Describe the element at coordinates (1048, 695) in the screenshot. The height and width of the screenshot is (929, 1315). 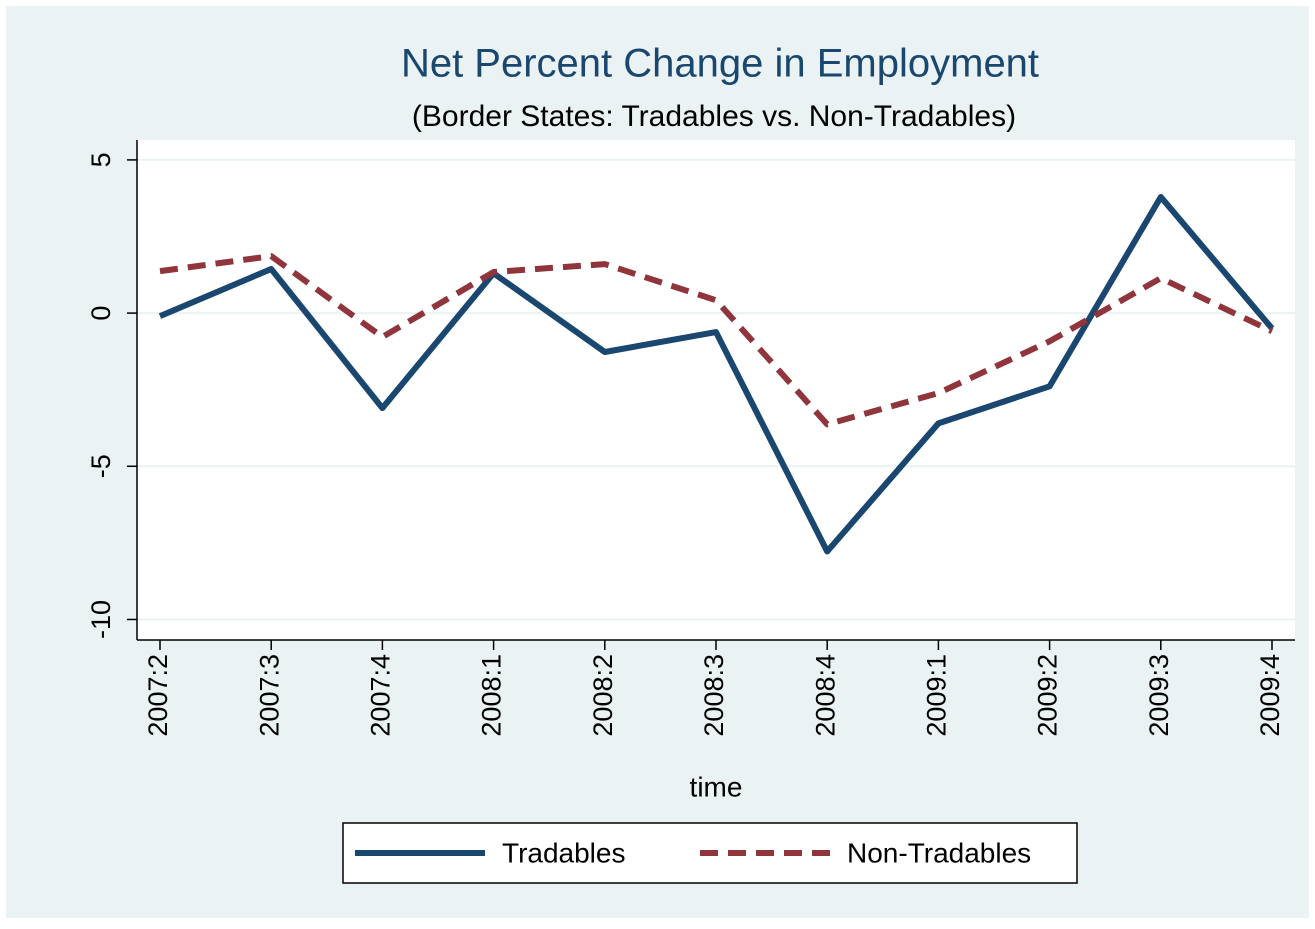
I see `x-tick-label: 2009:2` at that location.